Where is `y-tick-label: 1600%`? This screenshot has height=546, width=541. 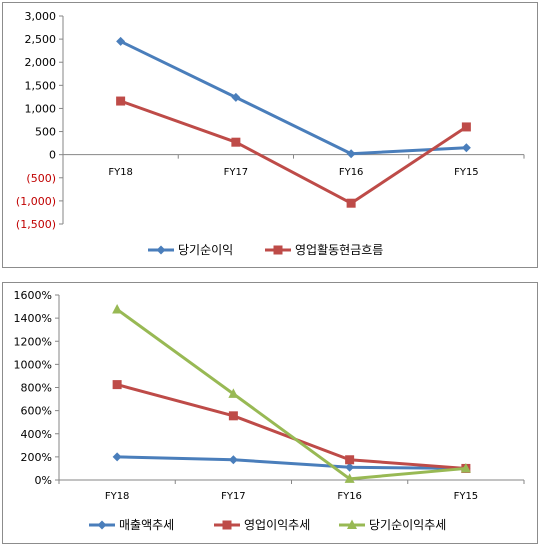 y-tick-label: 1600% is located at coordinates (33, 295).